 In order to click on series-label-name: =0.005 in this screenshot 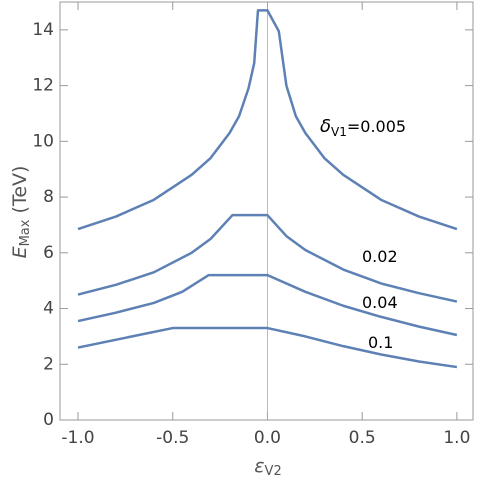, I will do `click(376, 126)`.